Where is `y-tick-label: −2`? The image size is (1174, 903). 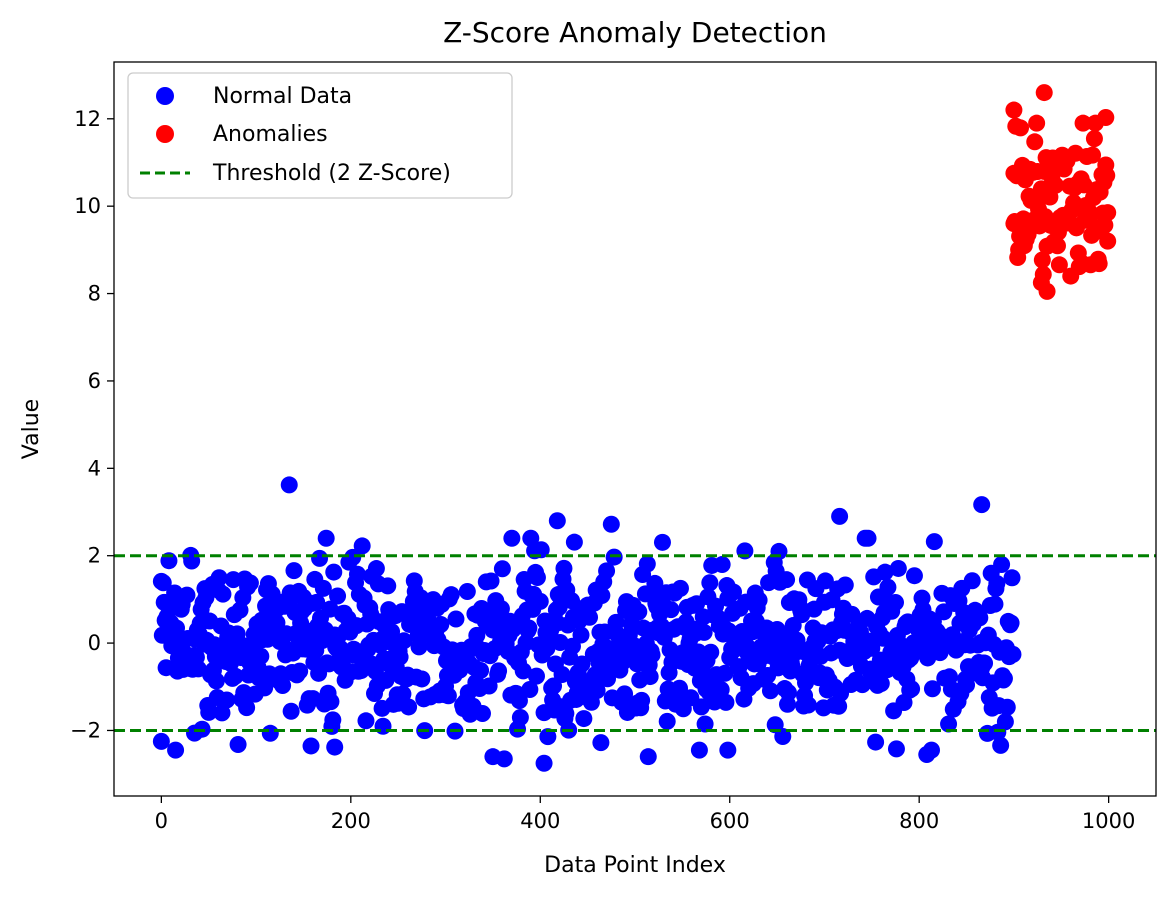
y-tick-label: −2 is located at coordinates (85, 730).